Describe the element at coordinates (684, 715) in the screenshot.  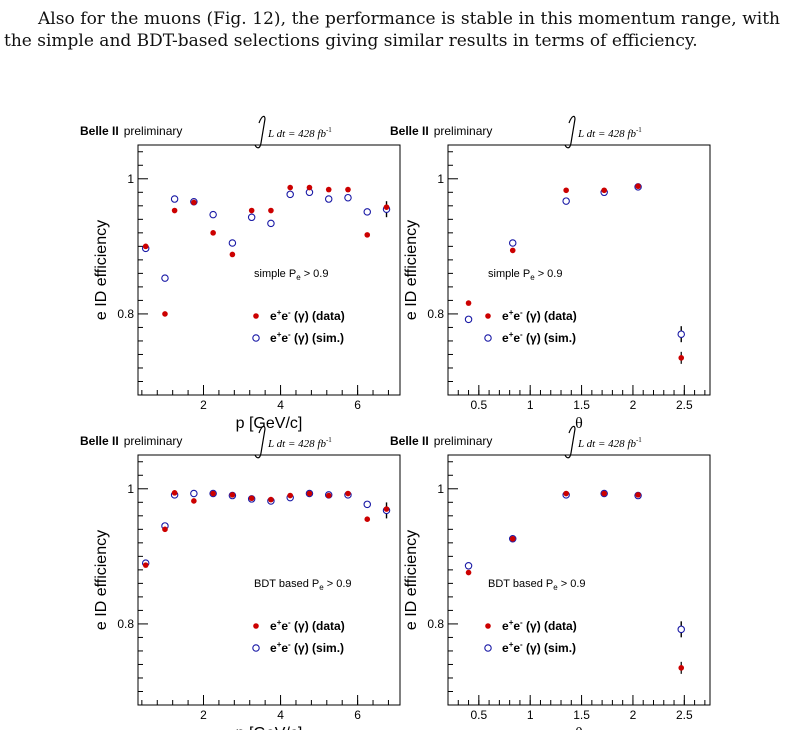
I see `x-tick-label: 2.5` at that location.